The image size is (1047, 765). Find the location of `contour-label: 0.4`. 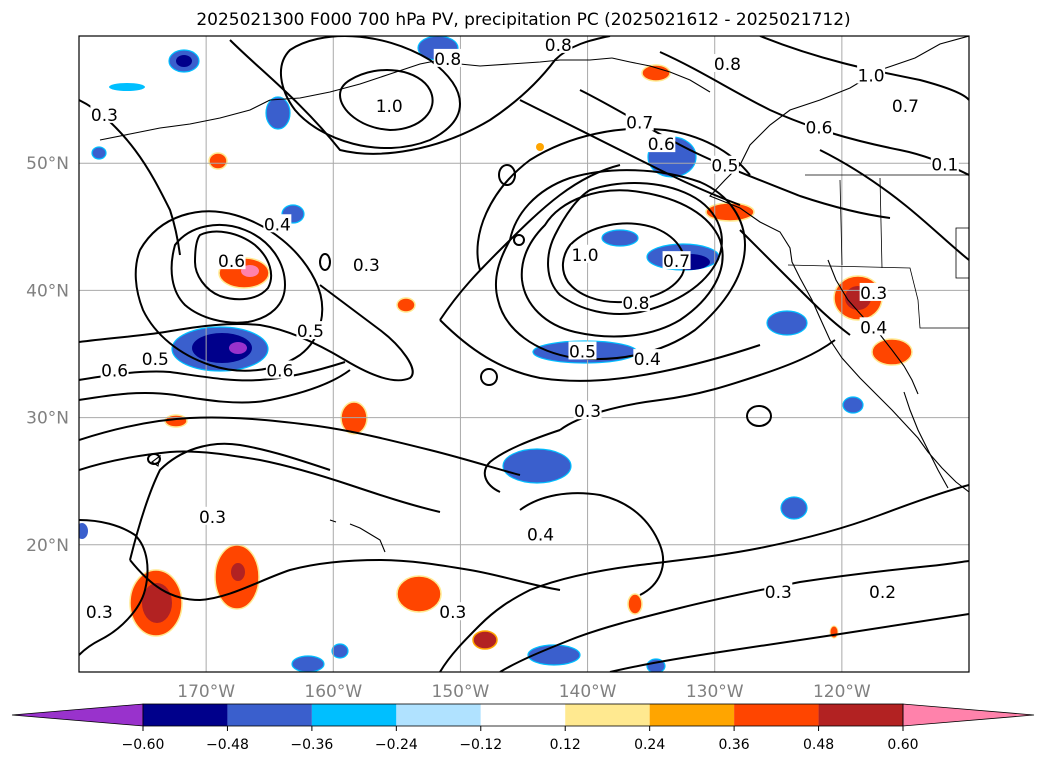

contour-label: 0.4 is located at coordinates (647, 360).